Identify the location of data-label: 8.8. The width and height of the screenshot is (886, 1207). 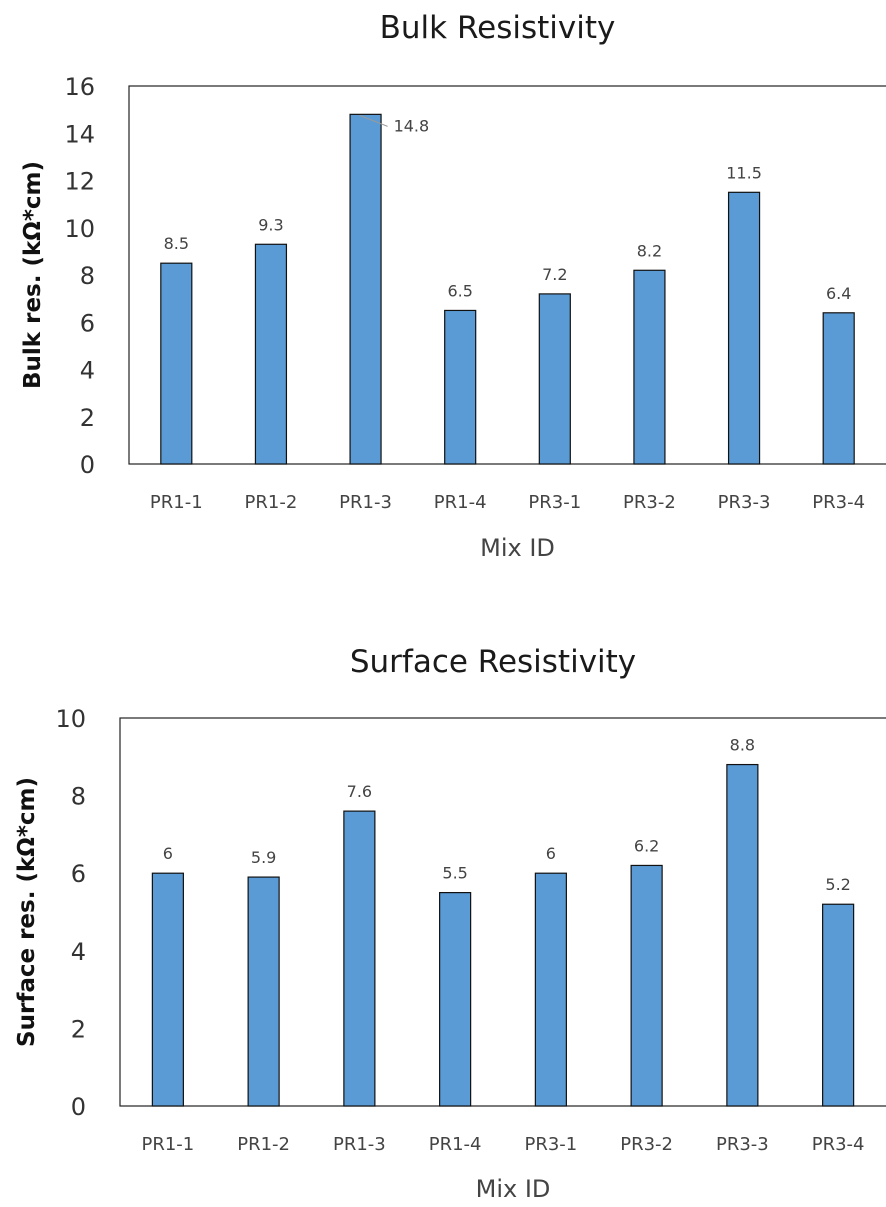
(742, 745).